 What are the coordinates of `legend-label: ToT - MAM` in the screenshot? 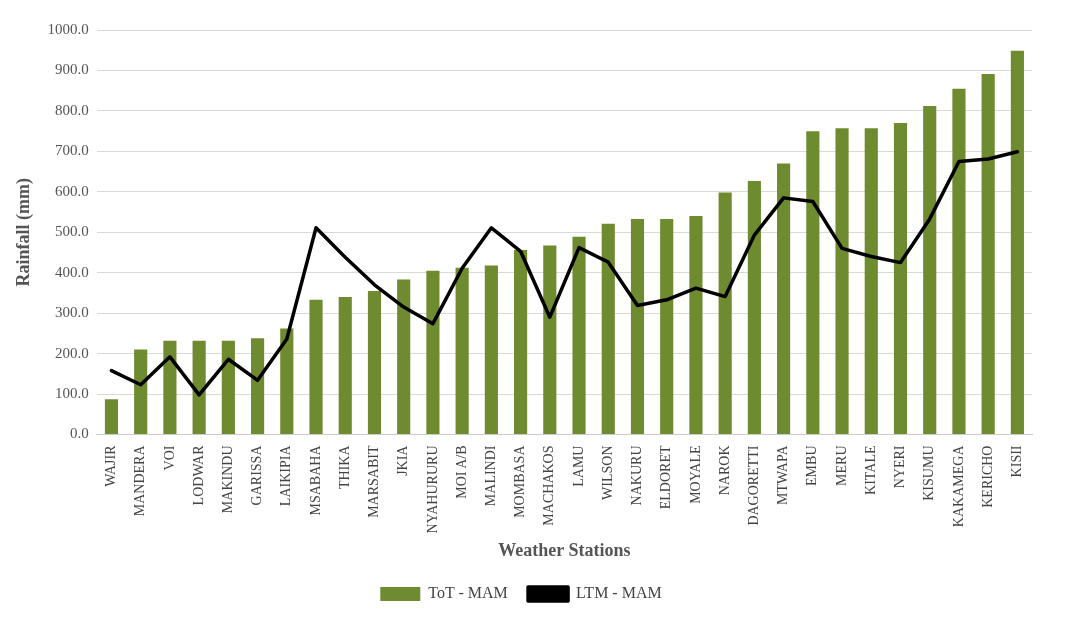 It's located at (468, 593).